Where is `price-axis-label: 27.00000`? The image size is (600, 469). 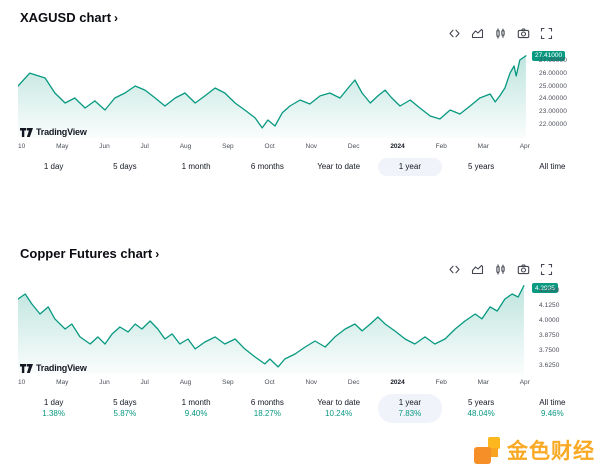 price-axis-label: 27.00000 is located at coordinates (553, 61).